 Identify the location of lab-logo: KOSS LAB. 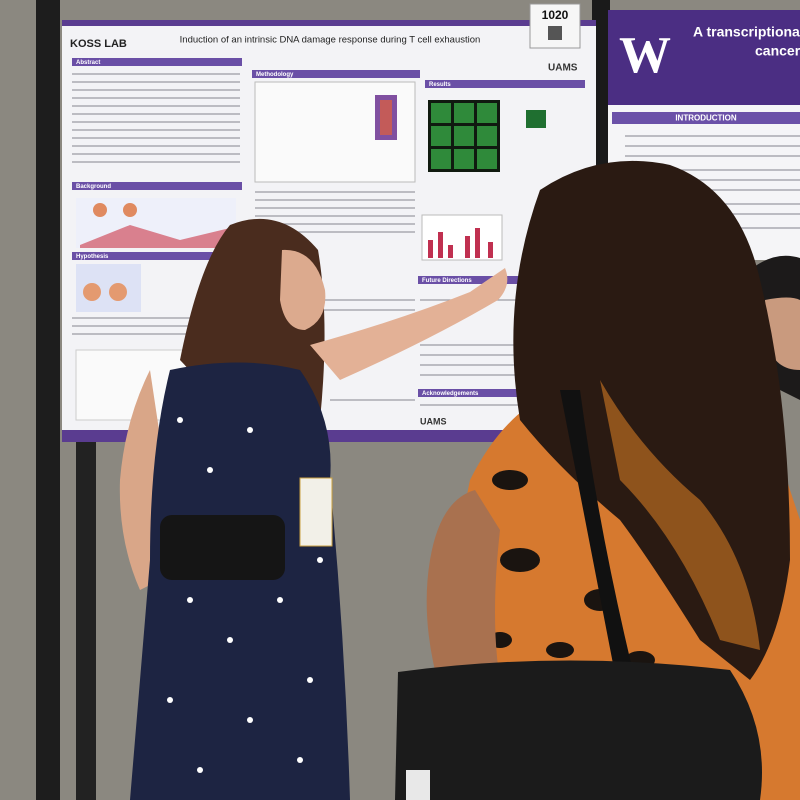
(98, 44).